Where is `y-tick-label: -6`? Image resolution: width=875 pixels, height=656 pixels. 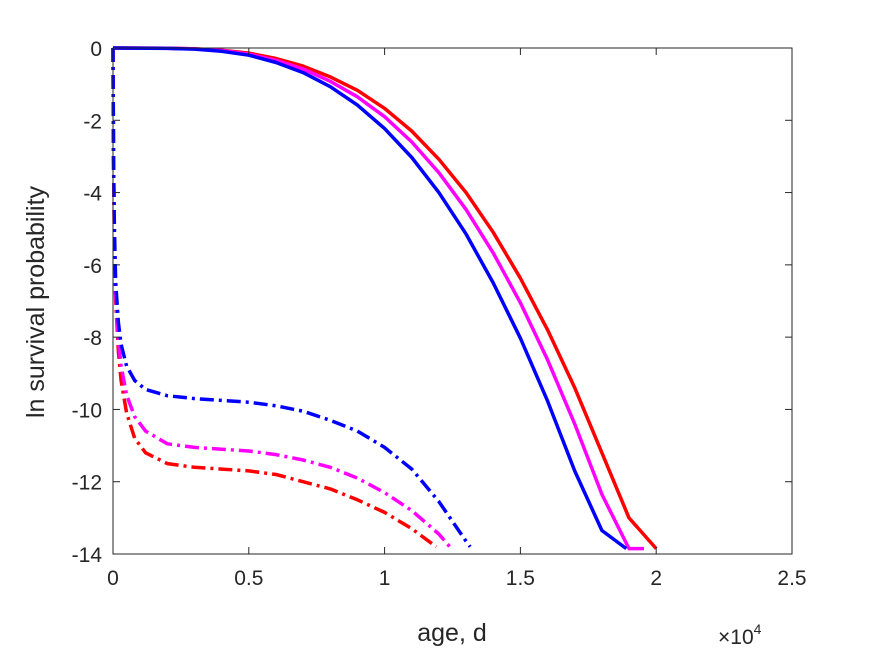
y-tick-label: -6 is located at coordinates (92, 266).